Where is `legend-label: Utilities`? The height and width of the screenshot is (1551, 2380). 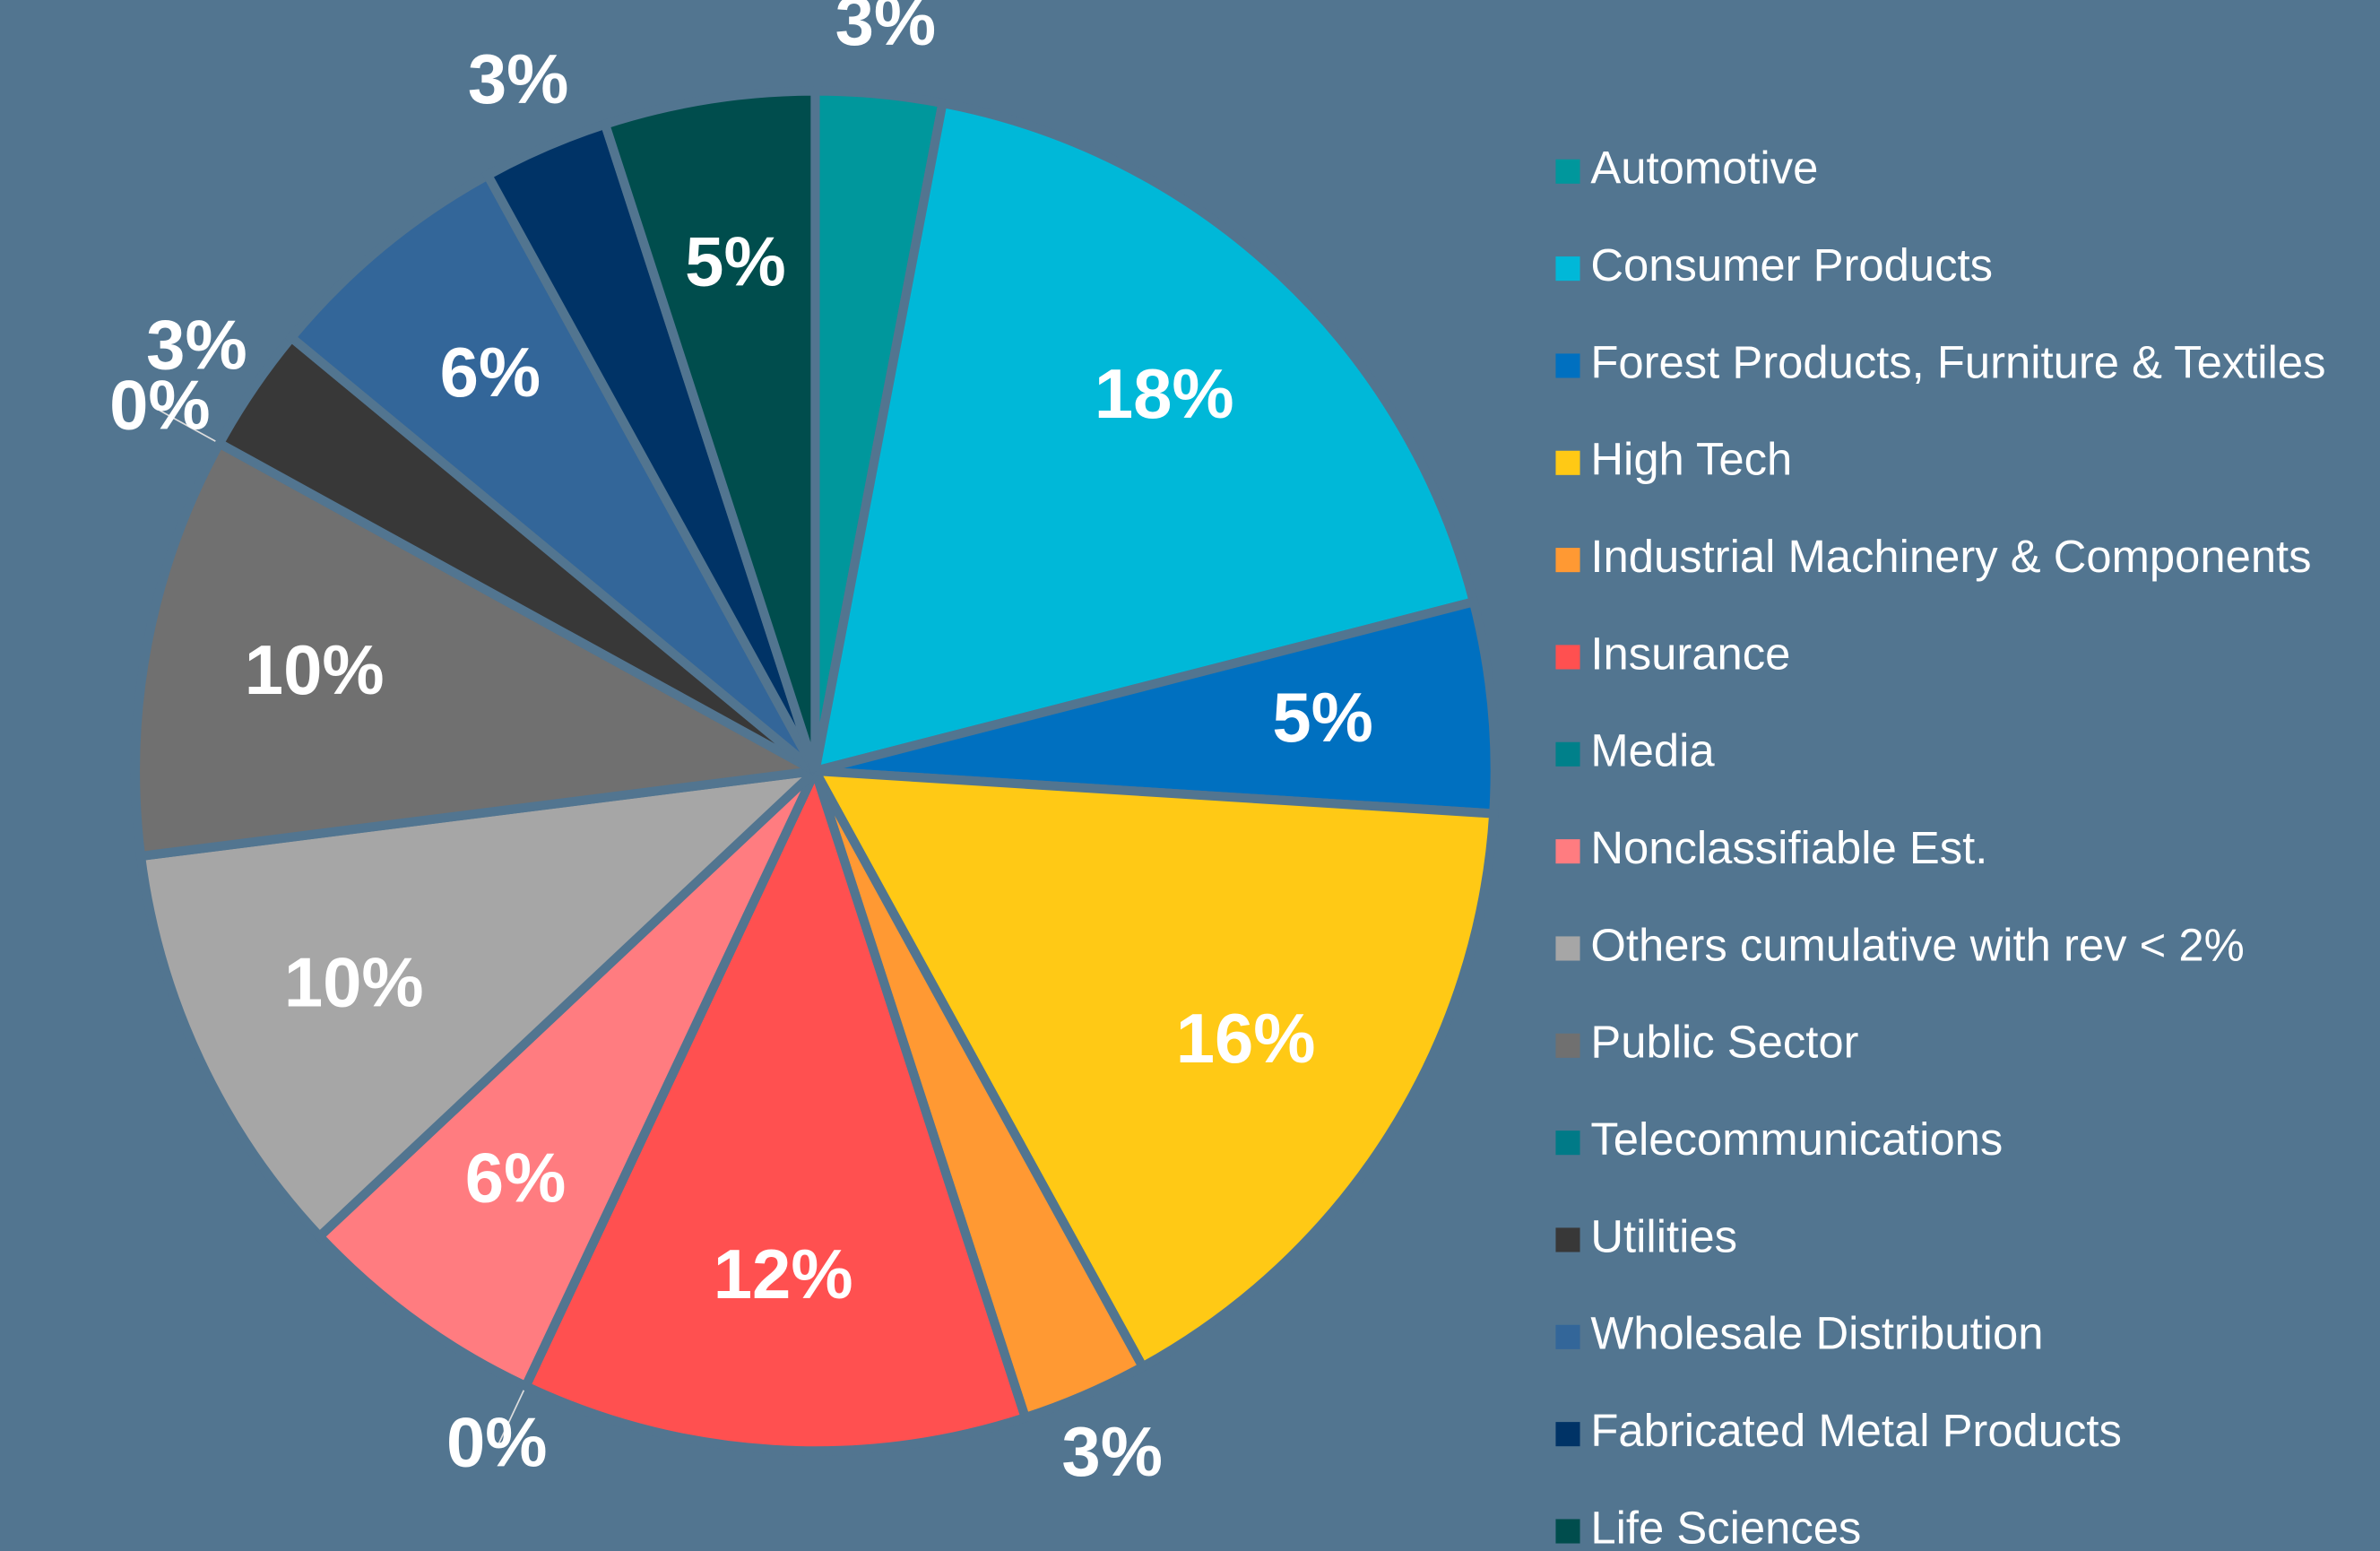 legend-label: Utilities is located at coordinates (1664, 1236).